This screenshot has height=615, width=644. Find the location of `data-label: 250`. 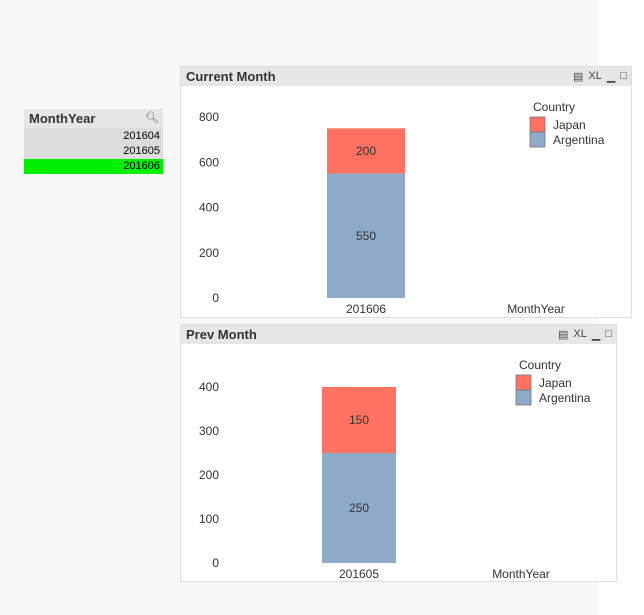

data-label: 250 is located at coordinates (359, 508).